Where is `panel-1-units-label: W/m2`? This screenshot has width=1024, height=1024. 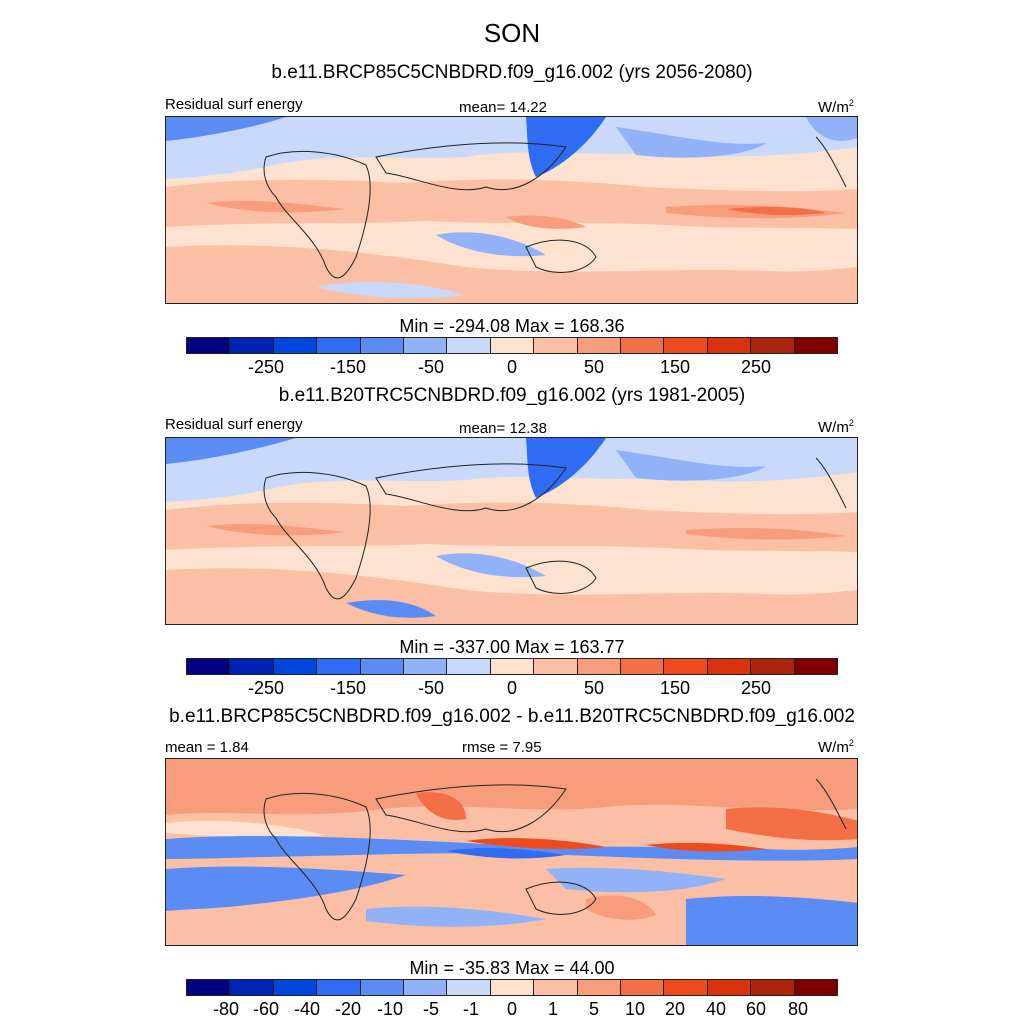 panel-1-units-label: W/m2 is located at coordinates (836, 107).